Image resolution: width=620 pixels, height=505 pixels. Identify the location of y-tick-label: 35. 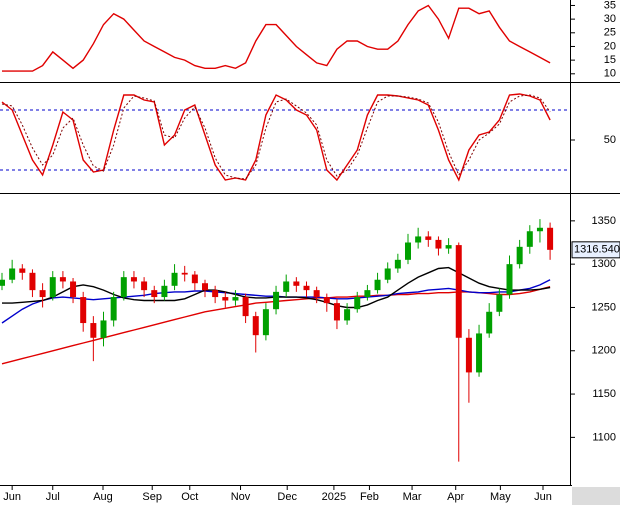
(610, 5).